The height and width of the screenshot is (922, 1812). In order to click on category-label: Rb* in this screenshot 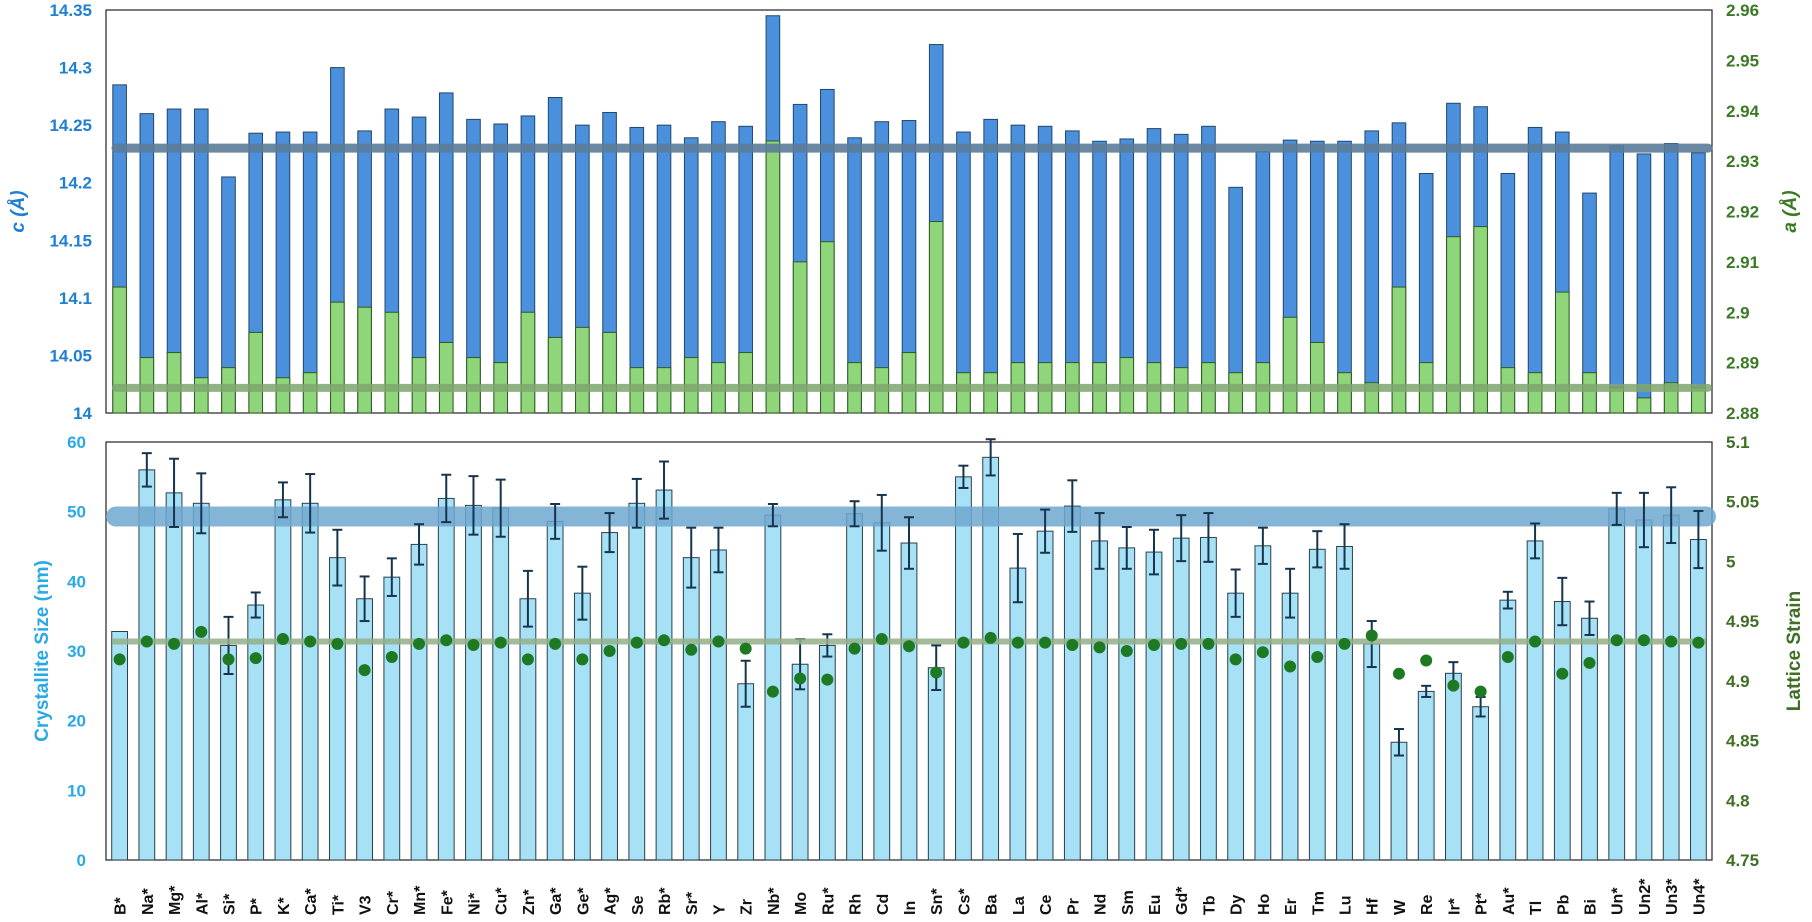, I will do `click(665, 901)`.